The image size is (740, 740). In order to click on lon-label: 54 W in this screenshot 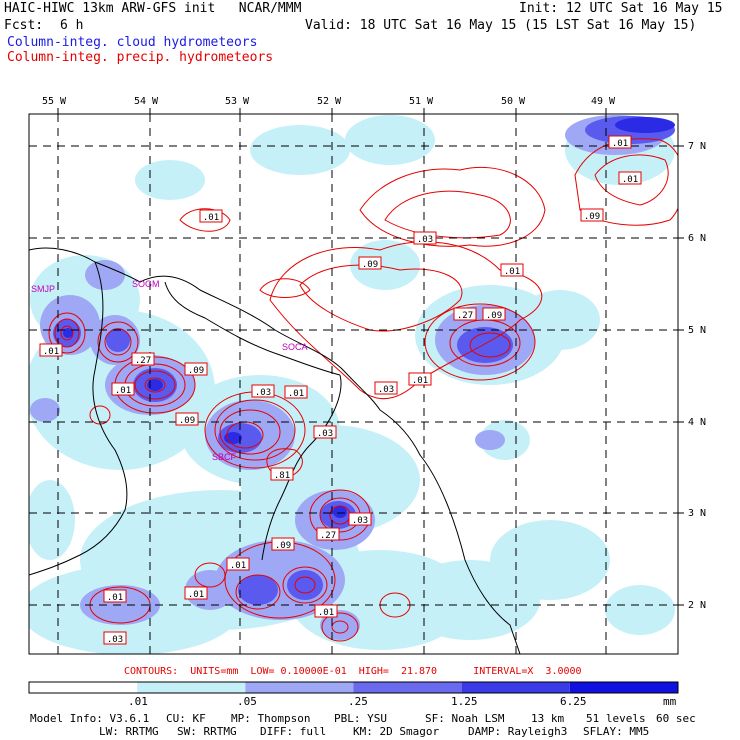, I will do `click(146, 101)`.